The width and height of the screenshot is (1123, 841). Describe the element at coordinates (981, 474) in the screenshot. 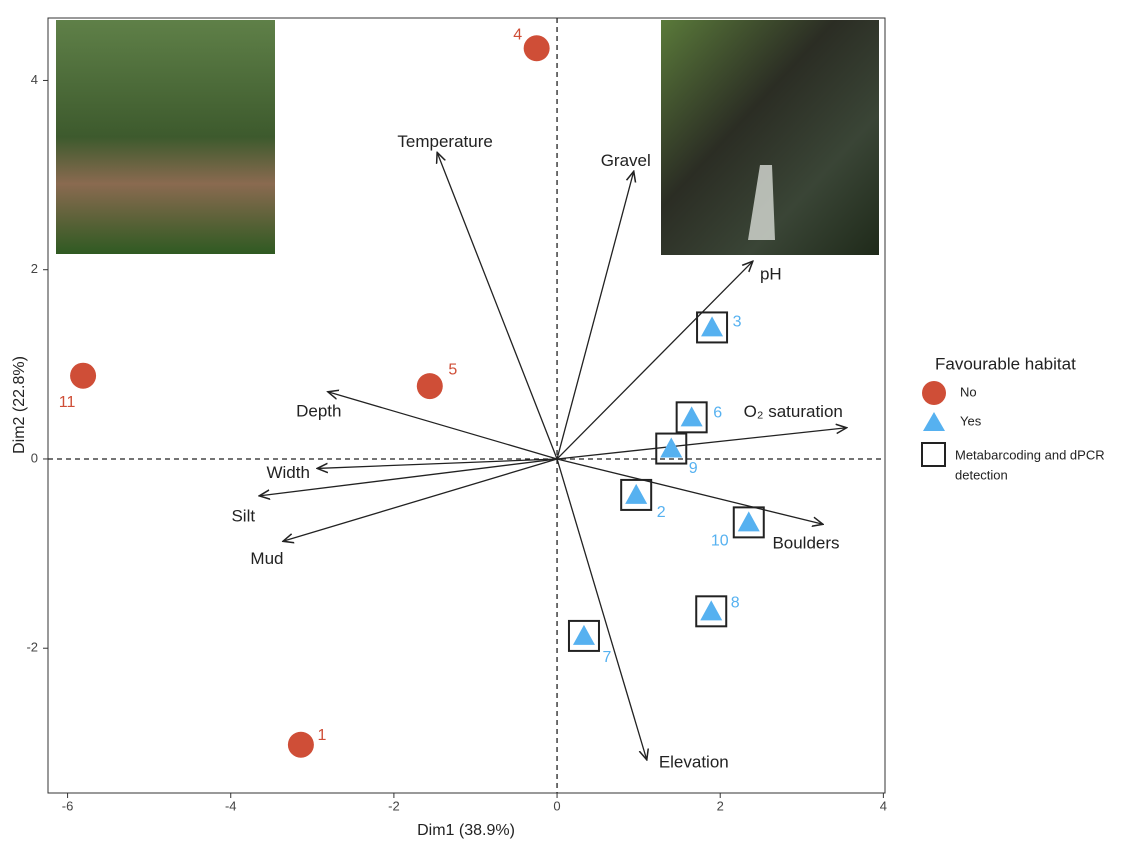

I see `legend-box-label: detection` at that location.